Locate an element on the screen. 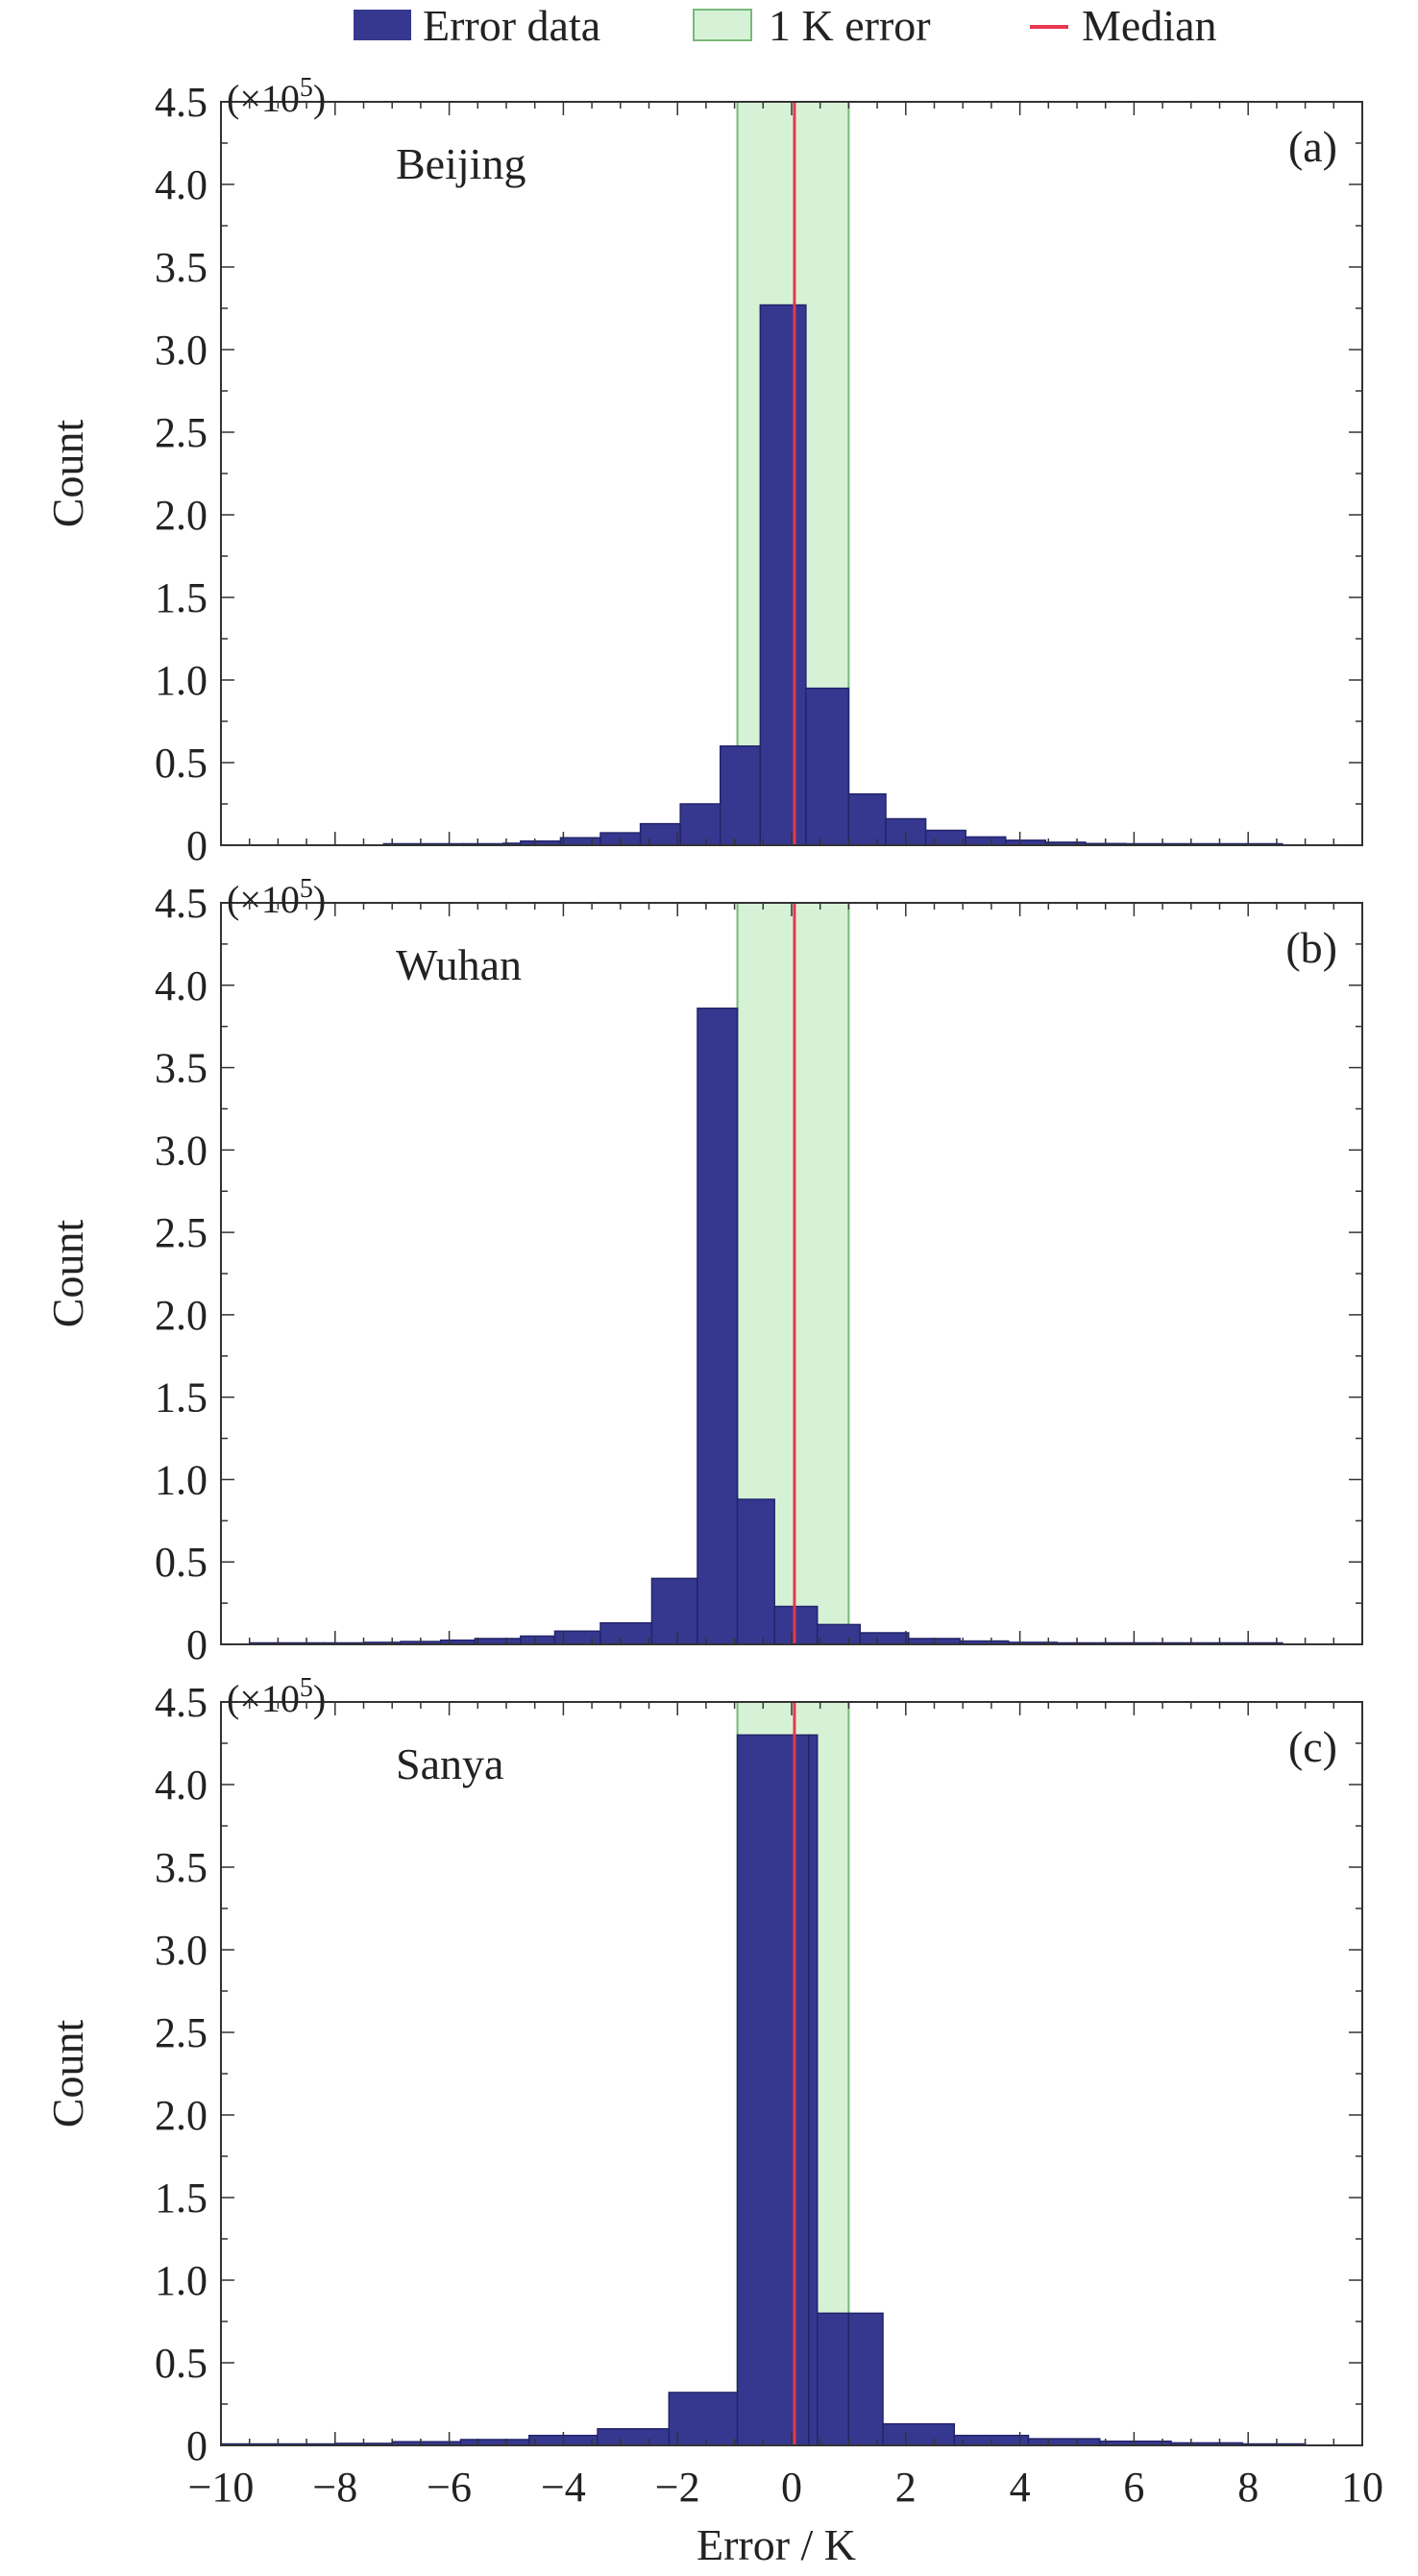  x-tick-label: −8 is located at coordinates (334, 2487).